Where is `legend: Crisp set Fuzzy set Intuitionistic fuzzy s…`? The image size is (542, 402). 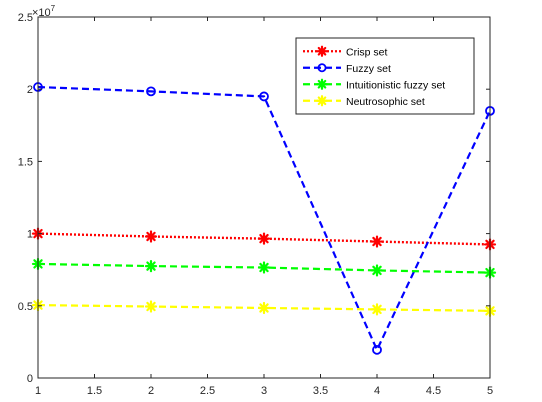 legend: Crisp set Fuzzy set Intuitionistic fuzzy s… is located at coordinates (385, 76).